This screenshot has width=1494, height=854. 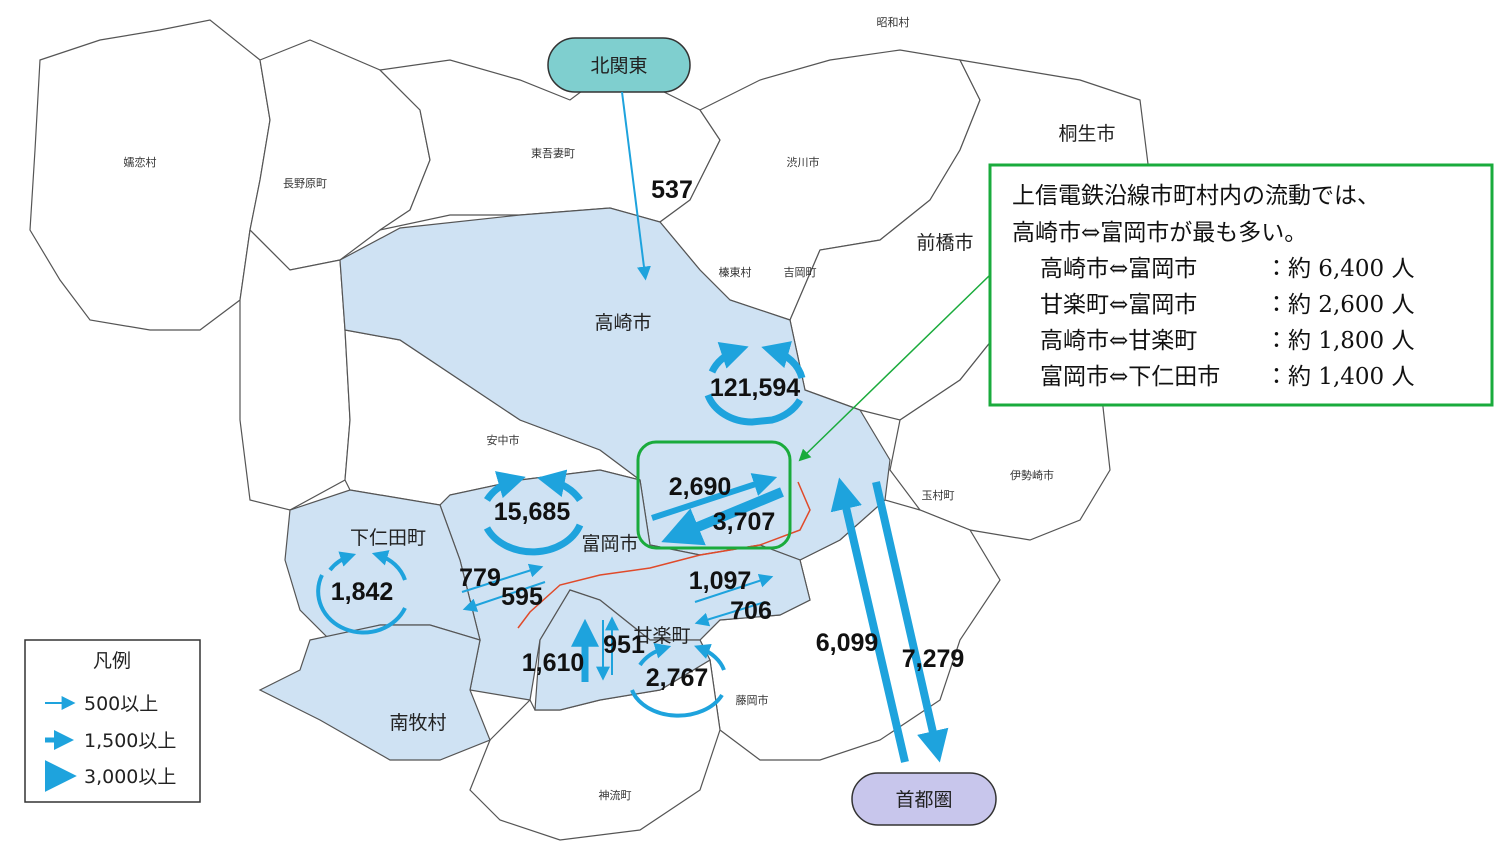 I want to click on flow-value: 121,594, so click(x=755, y=388).